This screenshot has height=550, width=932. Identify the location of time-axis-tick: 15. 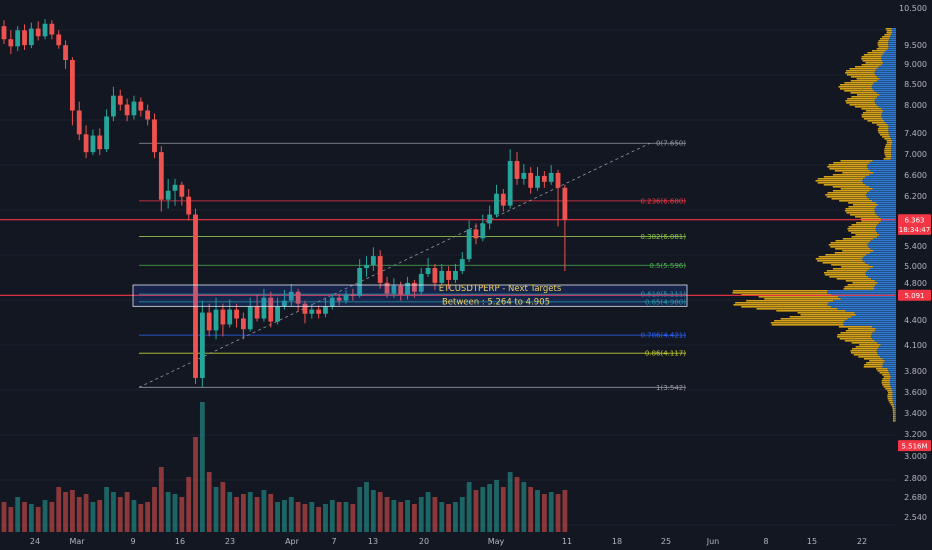
(812, 541).